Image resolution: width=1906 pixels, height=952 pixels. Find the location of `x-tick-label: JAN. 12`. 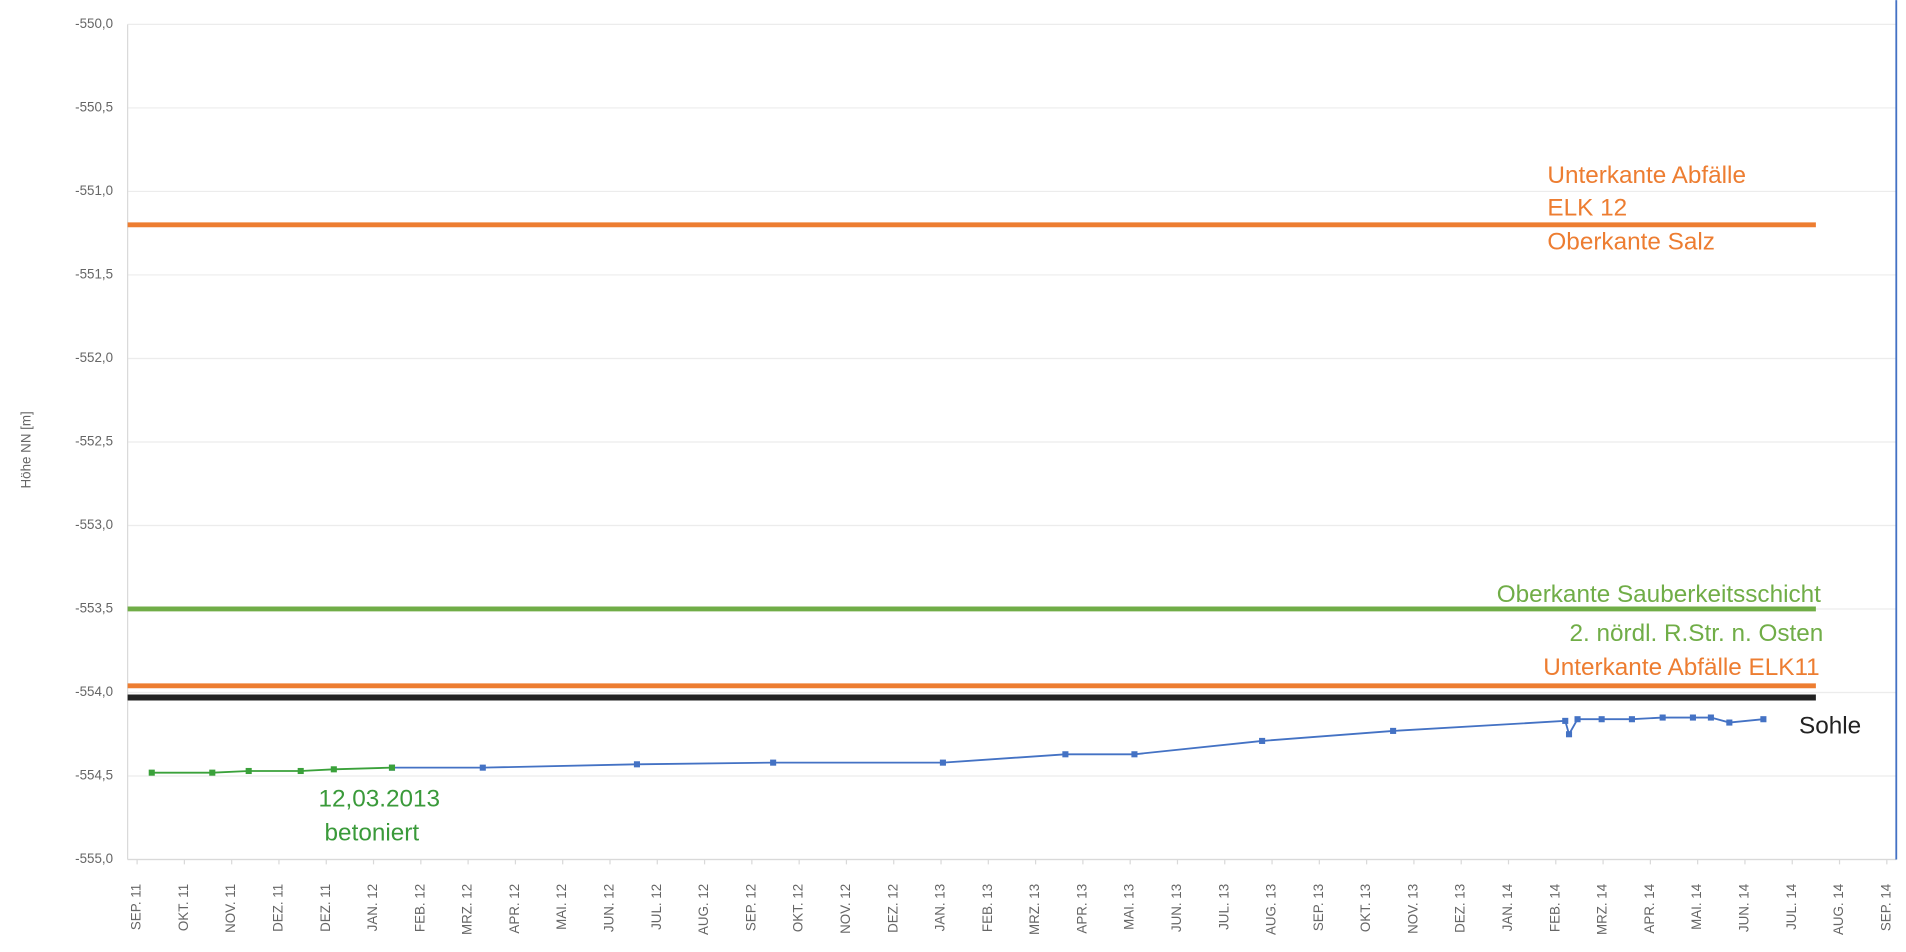

x-tick-label: JAN. 12 is located at coordinates (372, 908).